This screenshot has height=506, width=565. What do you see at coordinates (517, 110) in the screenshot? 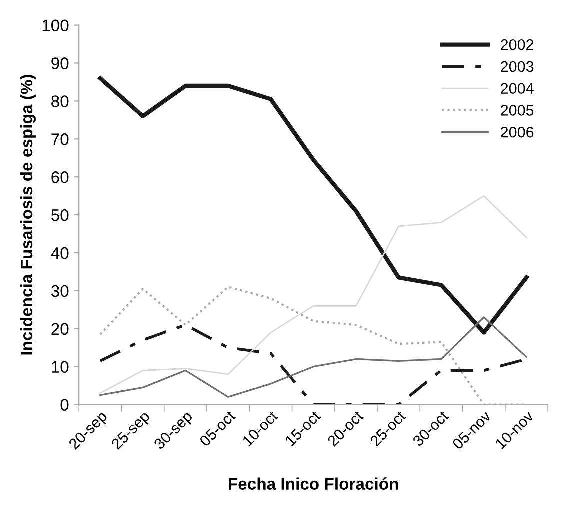
I see `legend-label: 2005` at bounding box center [517, 110].